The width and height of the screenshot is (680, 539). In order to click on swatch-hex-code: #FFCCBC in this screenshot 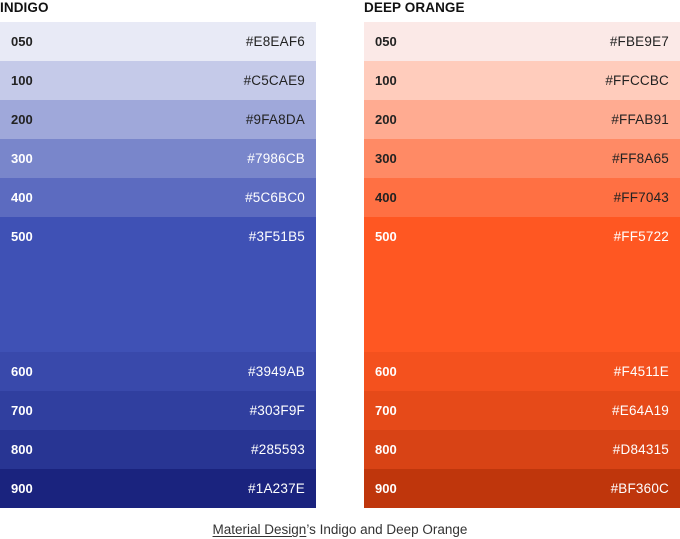, I will do `click(637, 80)`.